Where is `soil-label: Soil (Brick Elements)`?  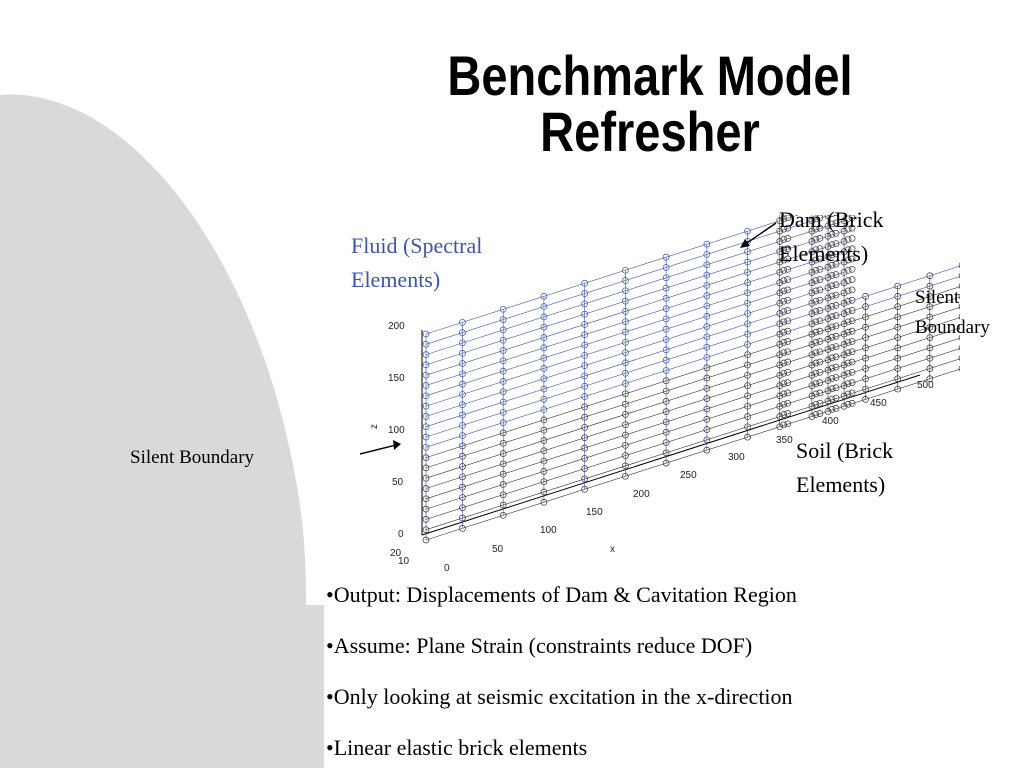
soil-label: Soil (Brick Elements) is located at coordinates (844, 468).